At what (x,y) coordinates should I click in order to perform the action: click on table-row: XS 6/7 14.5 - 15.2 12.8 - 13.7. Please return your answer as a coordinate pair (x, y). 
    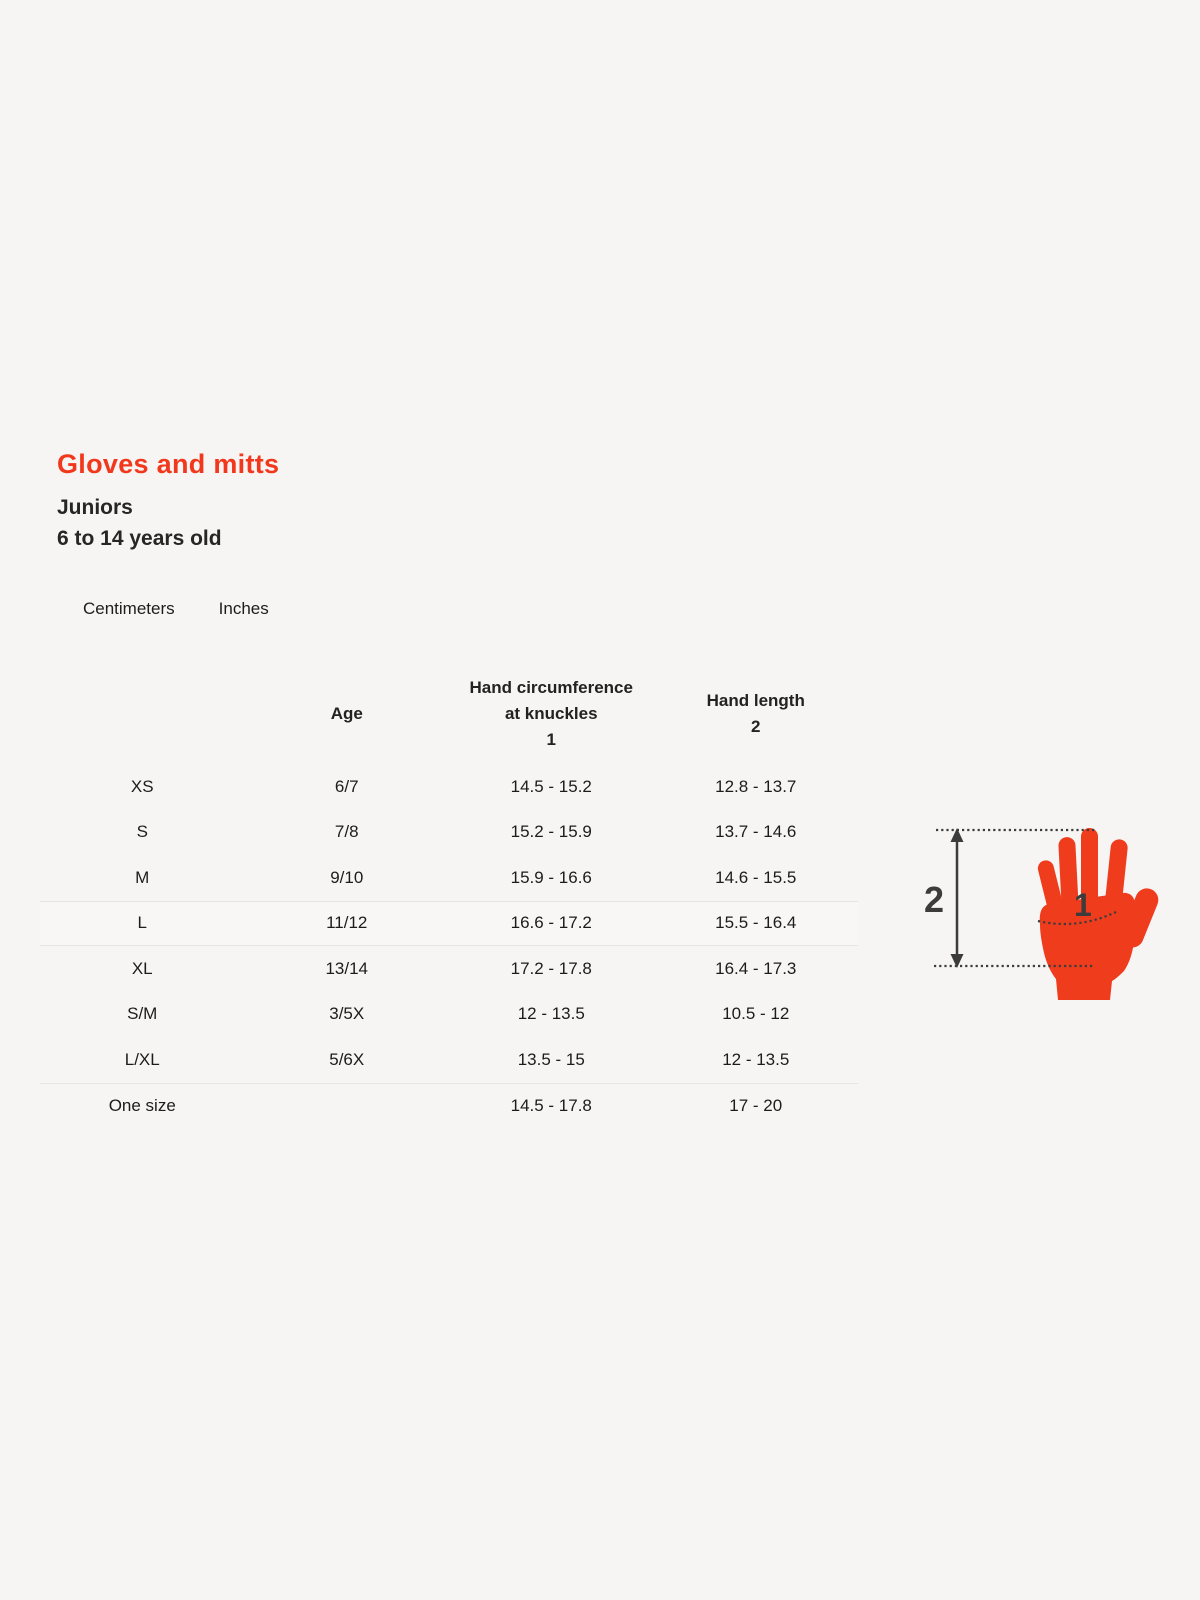
    Looking at the image, I should click on (449, 787).